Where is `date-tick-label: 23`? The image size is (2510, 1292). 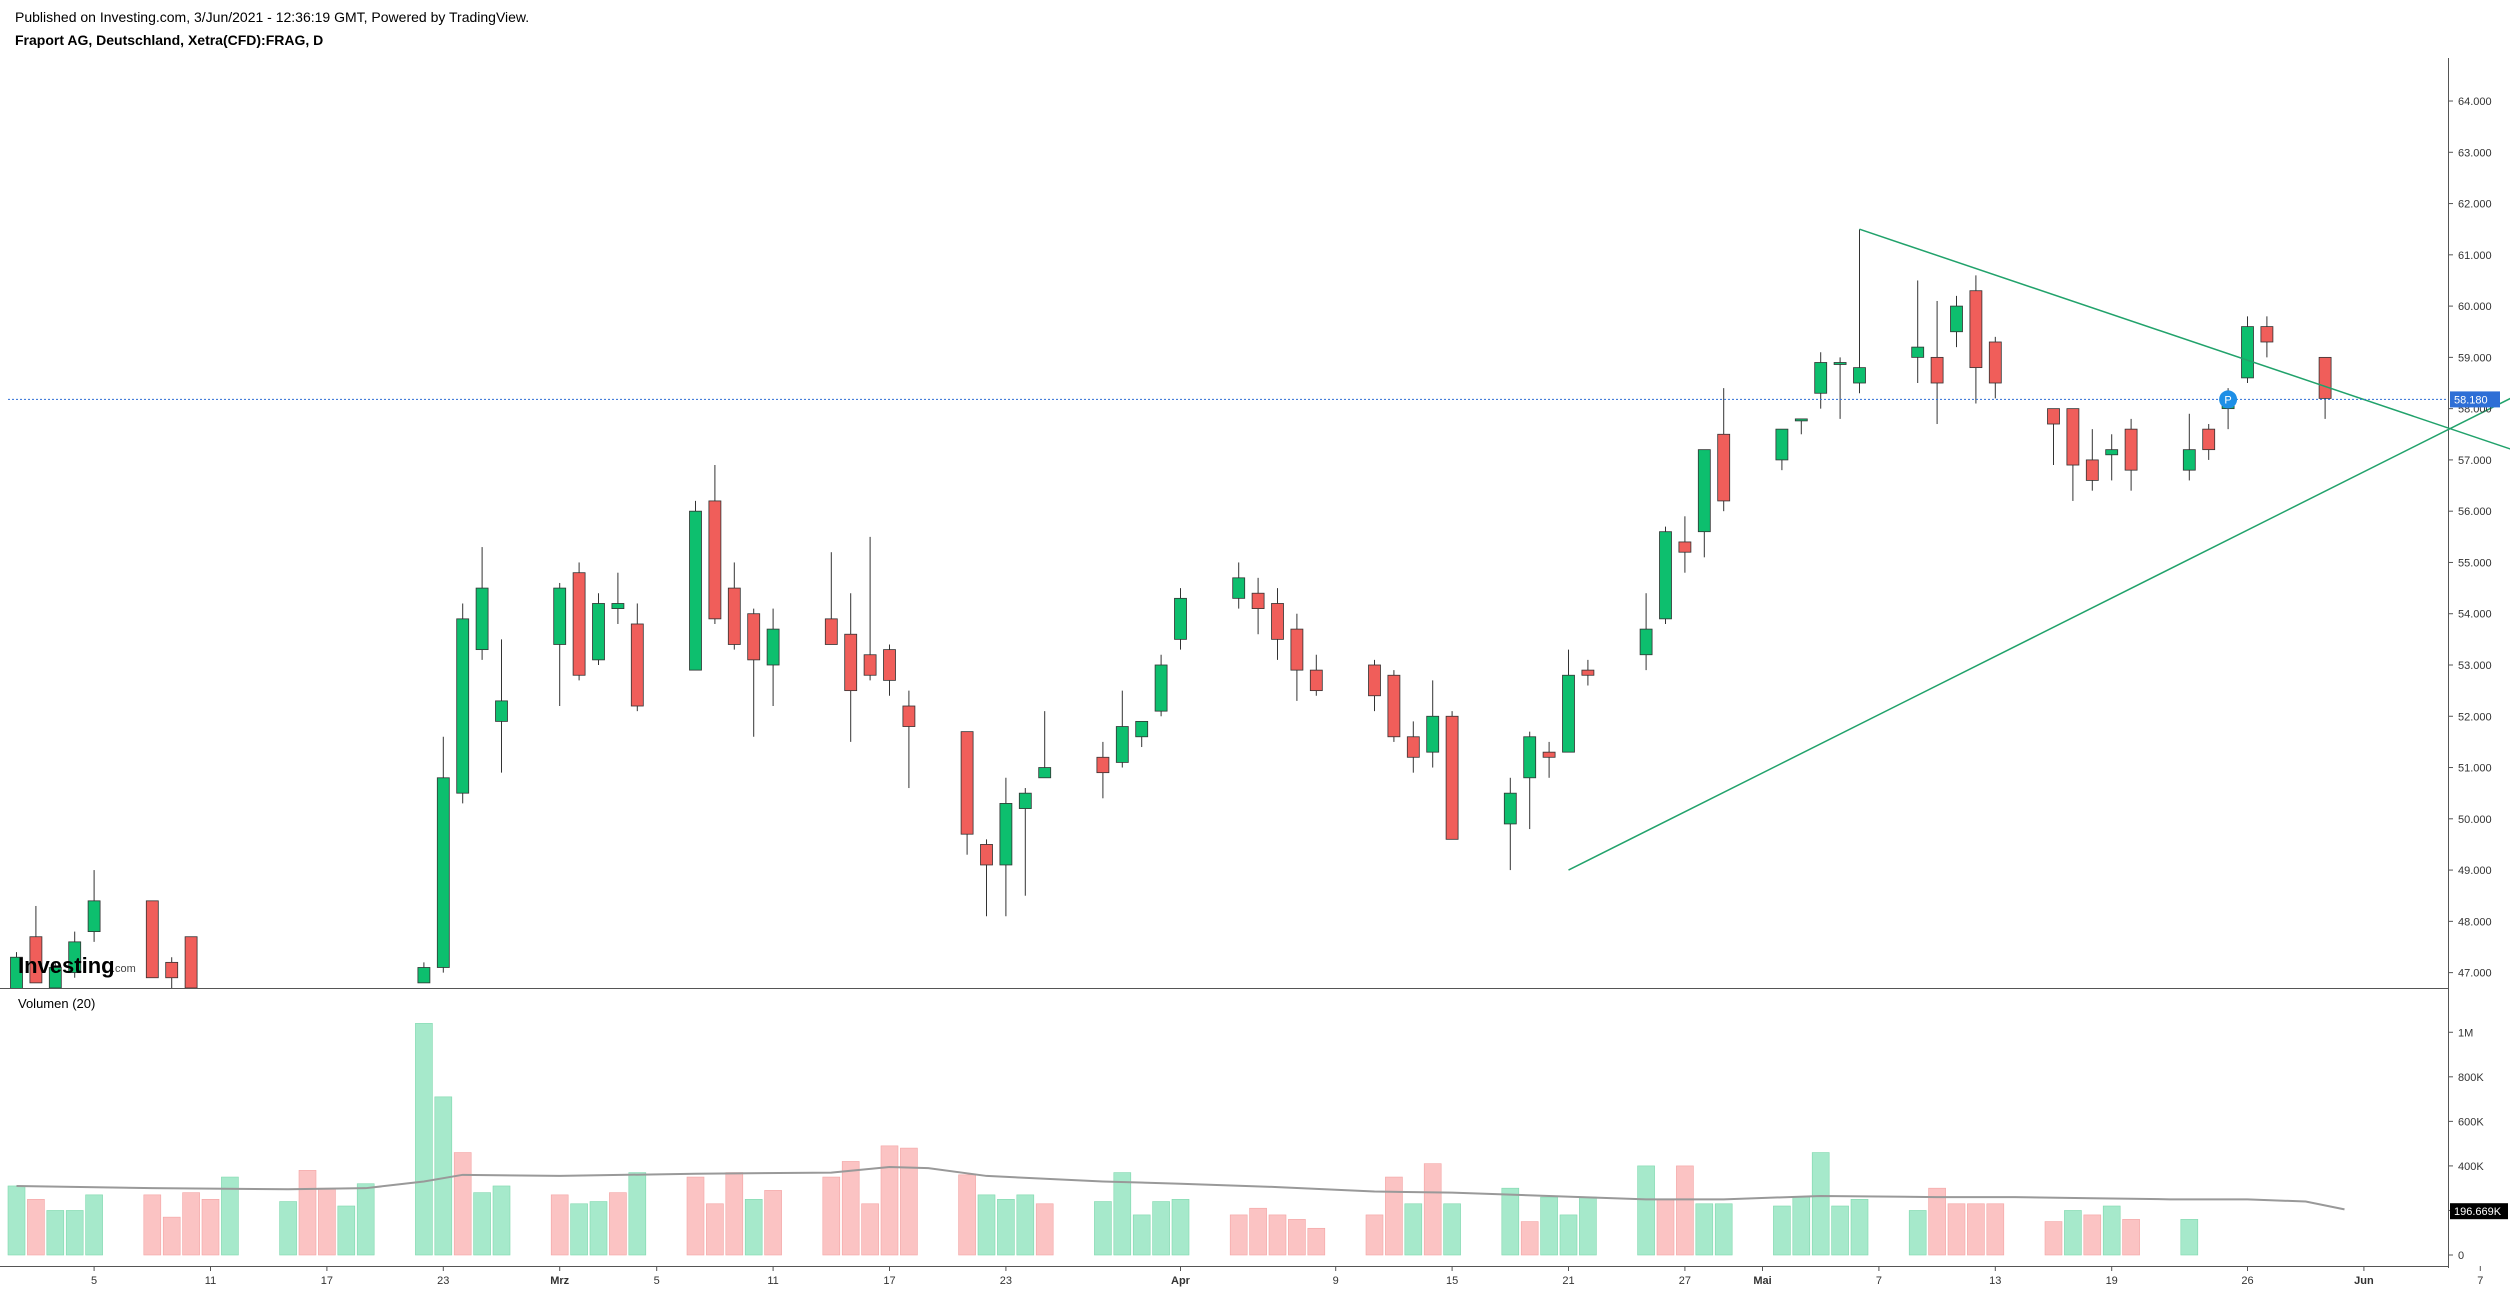 date-tick-label: 23 is located at coordinates (1006, 1281).